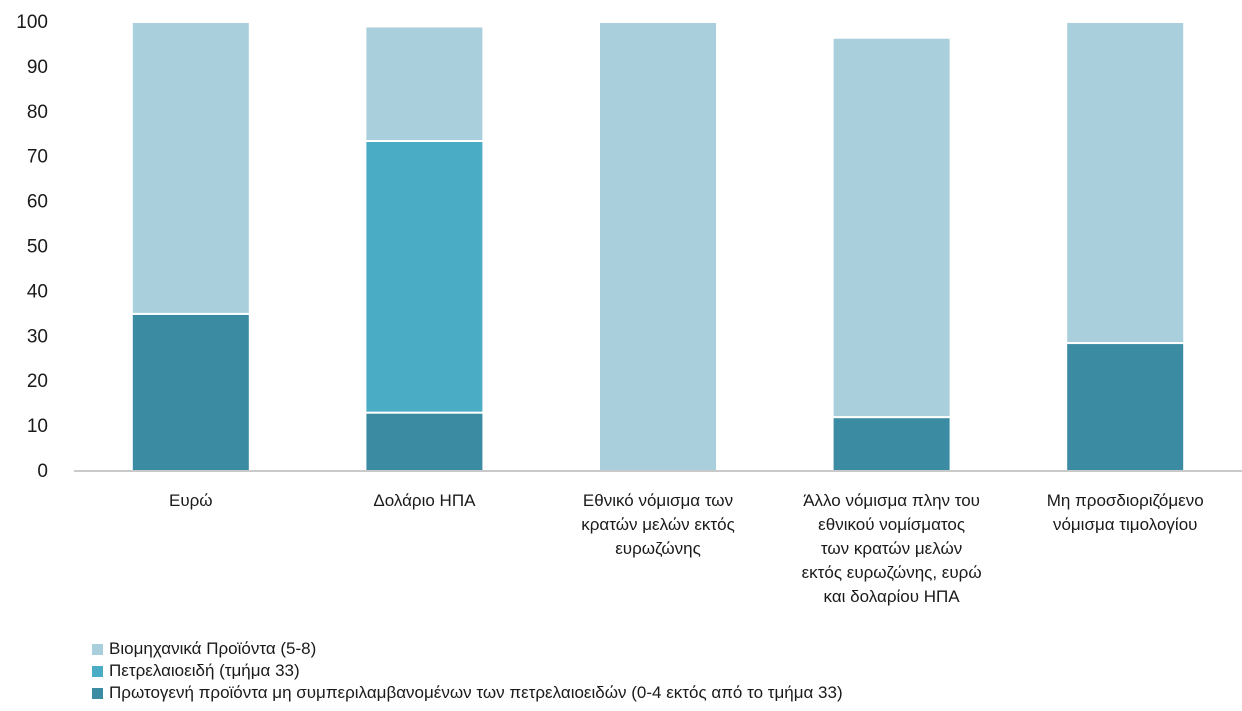  What do you see at coordinates (37, 381) in the screenshot?
I see `y-tick-label-20: 20` at bounding box center [37, 381].